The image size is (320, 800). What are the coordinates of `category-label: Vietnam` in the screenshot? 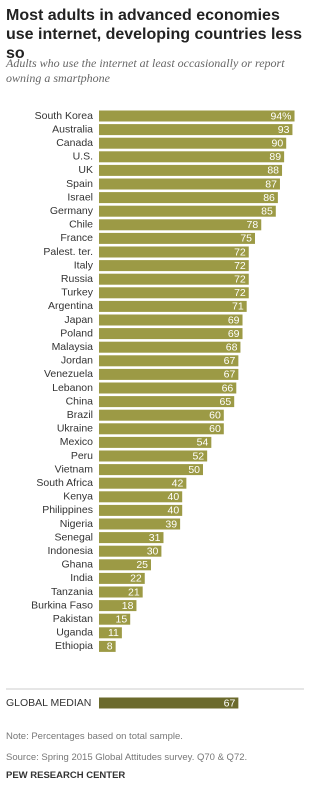 It's located at (74, 469).